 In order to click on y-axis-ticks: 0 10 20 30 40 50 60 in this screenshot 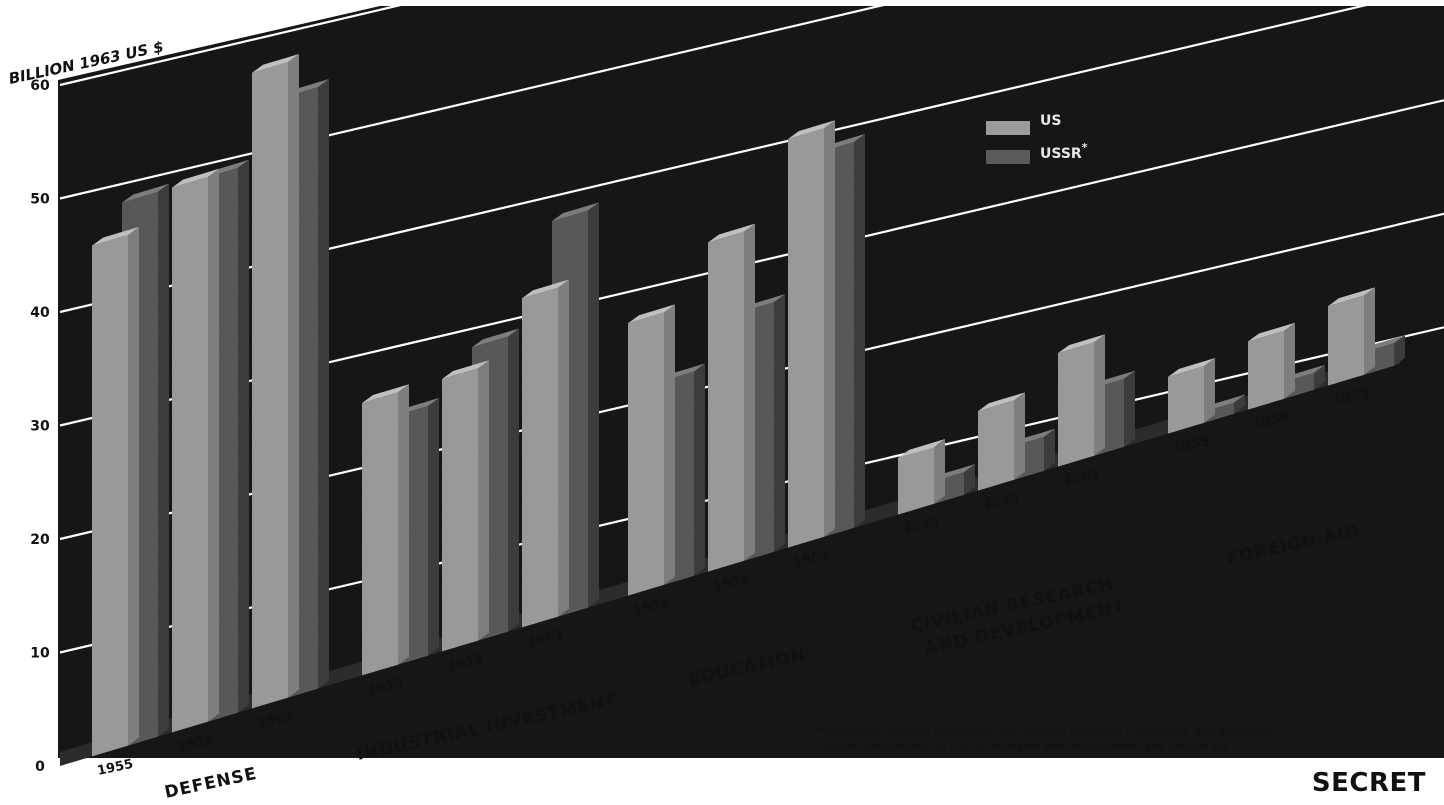, I will do `click(40, 426)`.